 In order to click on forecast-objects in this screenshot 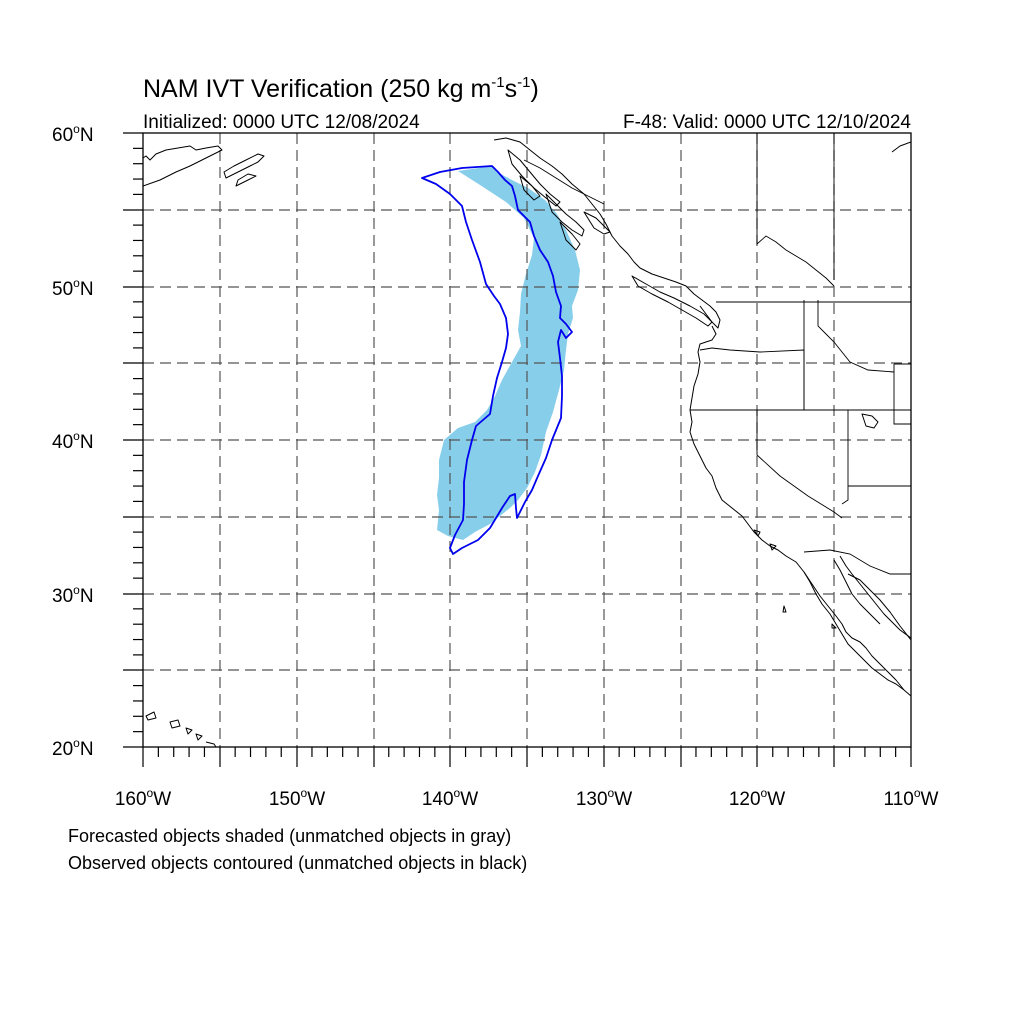, I will do `click(508, 353)`.